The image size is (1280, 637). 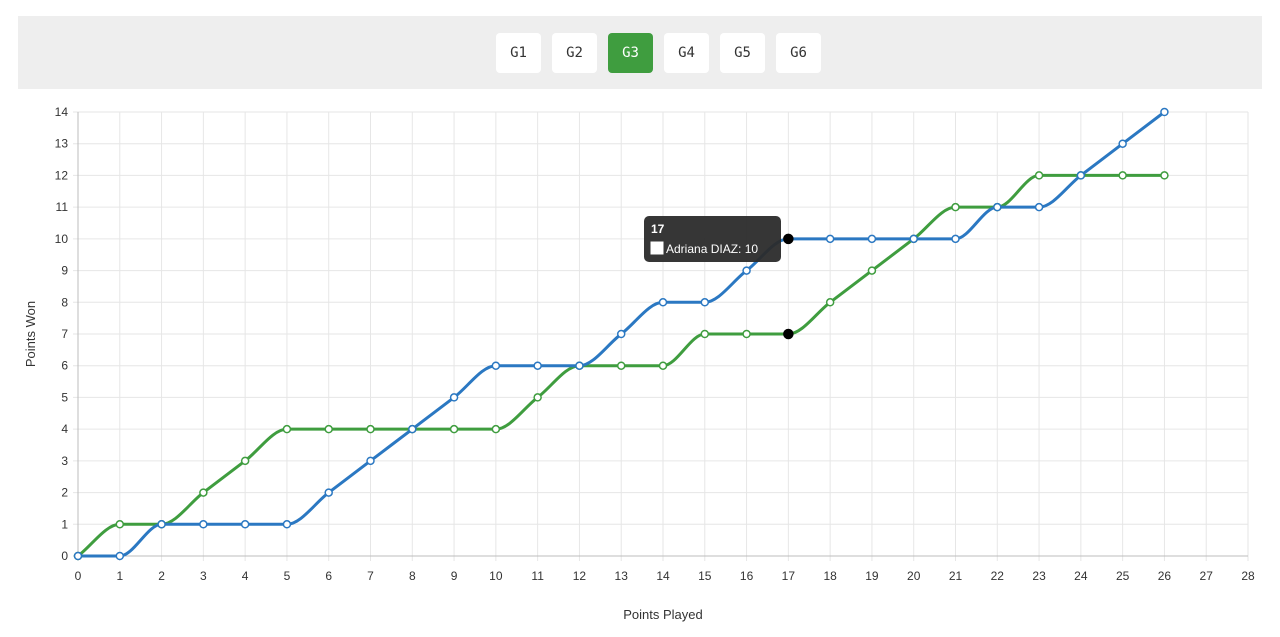 I want to click on tooltip-label: Adriana DIAZ: 10, so click(x=712, y=249).